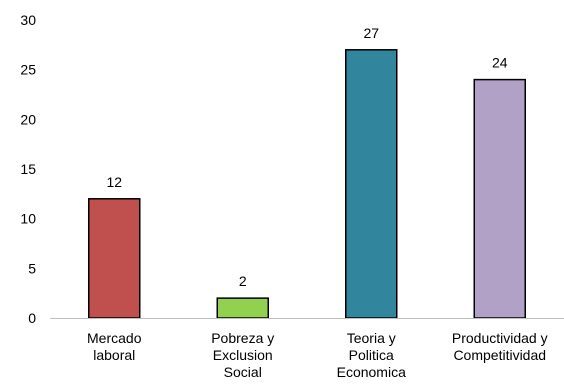 The height and width of the screenshot is (387, 564). Describe the element at coordinates (243, 281) in the screenshot. I see `data-label: 2` at that location.